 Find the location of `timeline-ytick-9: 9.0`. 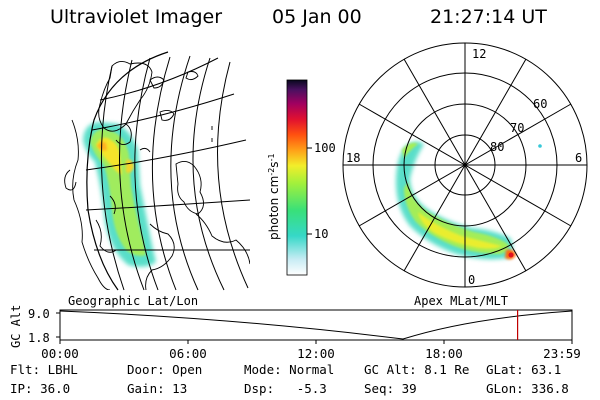

timeline-ytick-9: 9.0 is located at coordinates (39, 314).